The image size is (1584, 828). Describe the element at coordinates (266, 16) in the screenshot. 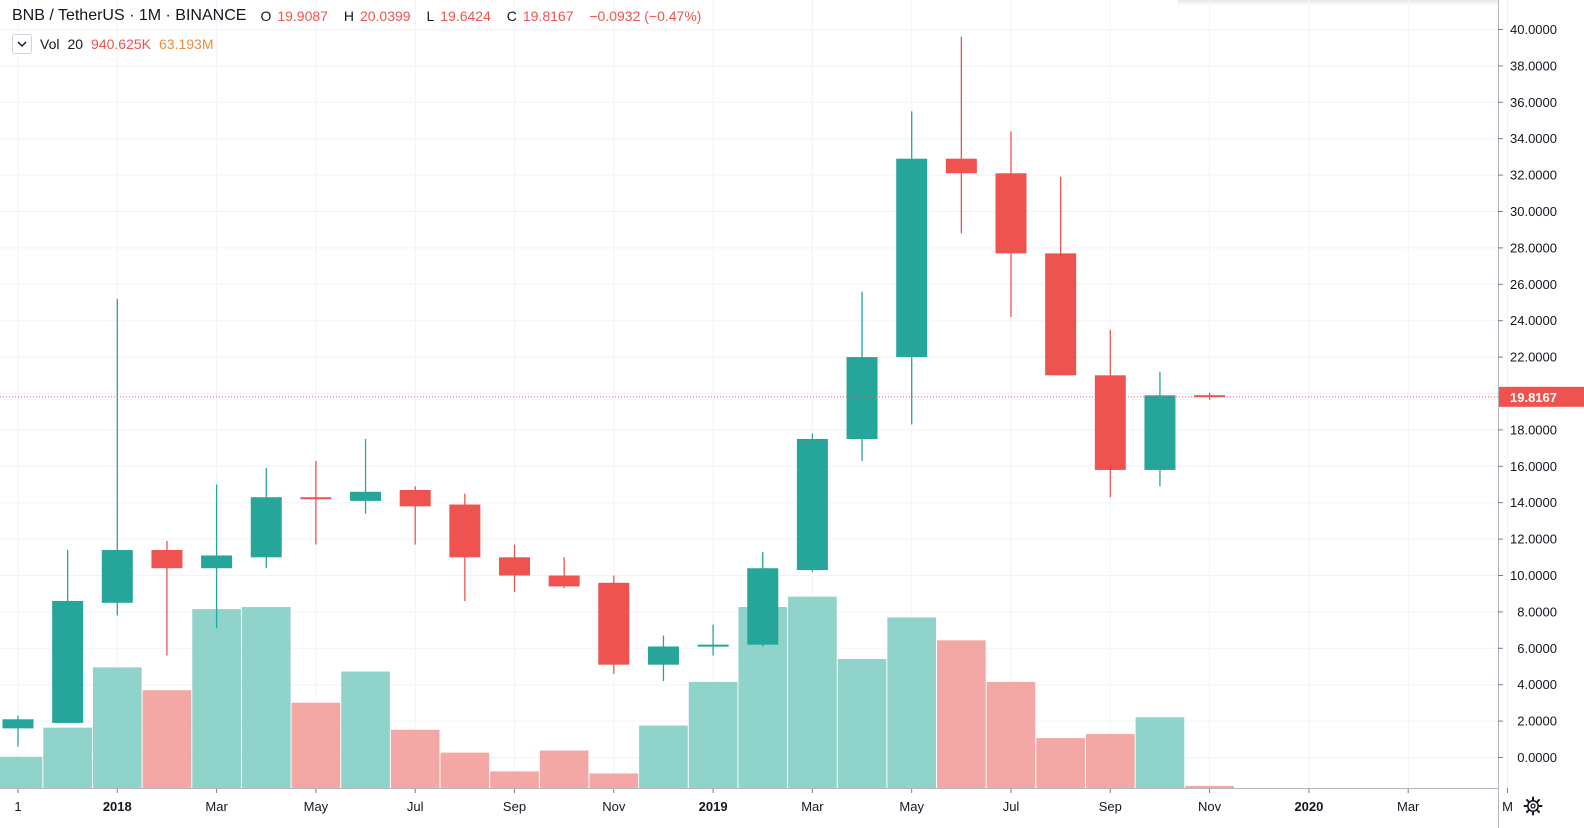

I see `open-label: O` at that location.